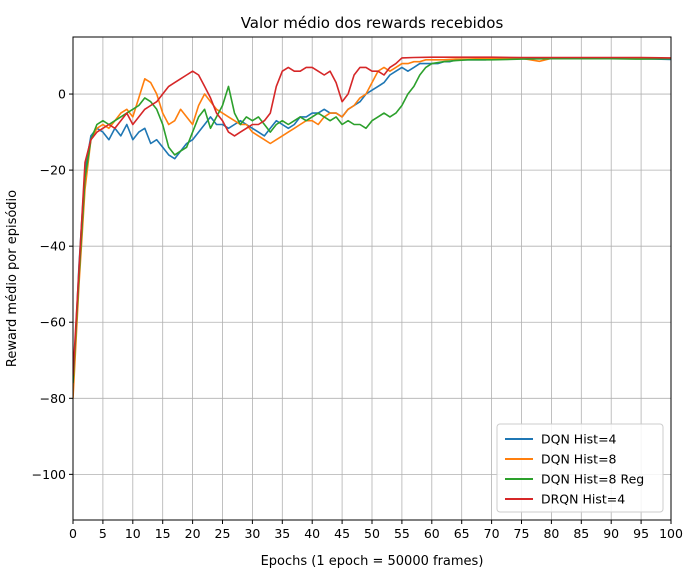  I want to click on legend-box, so click(580, 468).